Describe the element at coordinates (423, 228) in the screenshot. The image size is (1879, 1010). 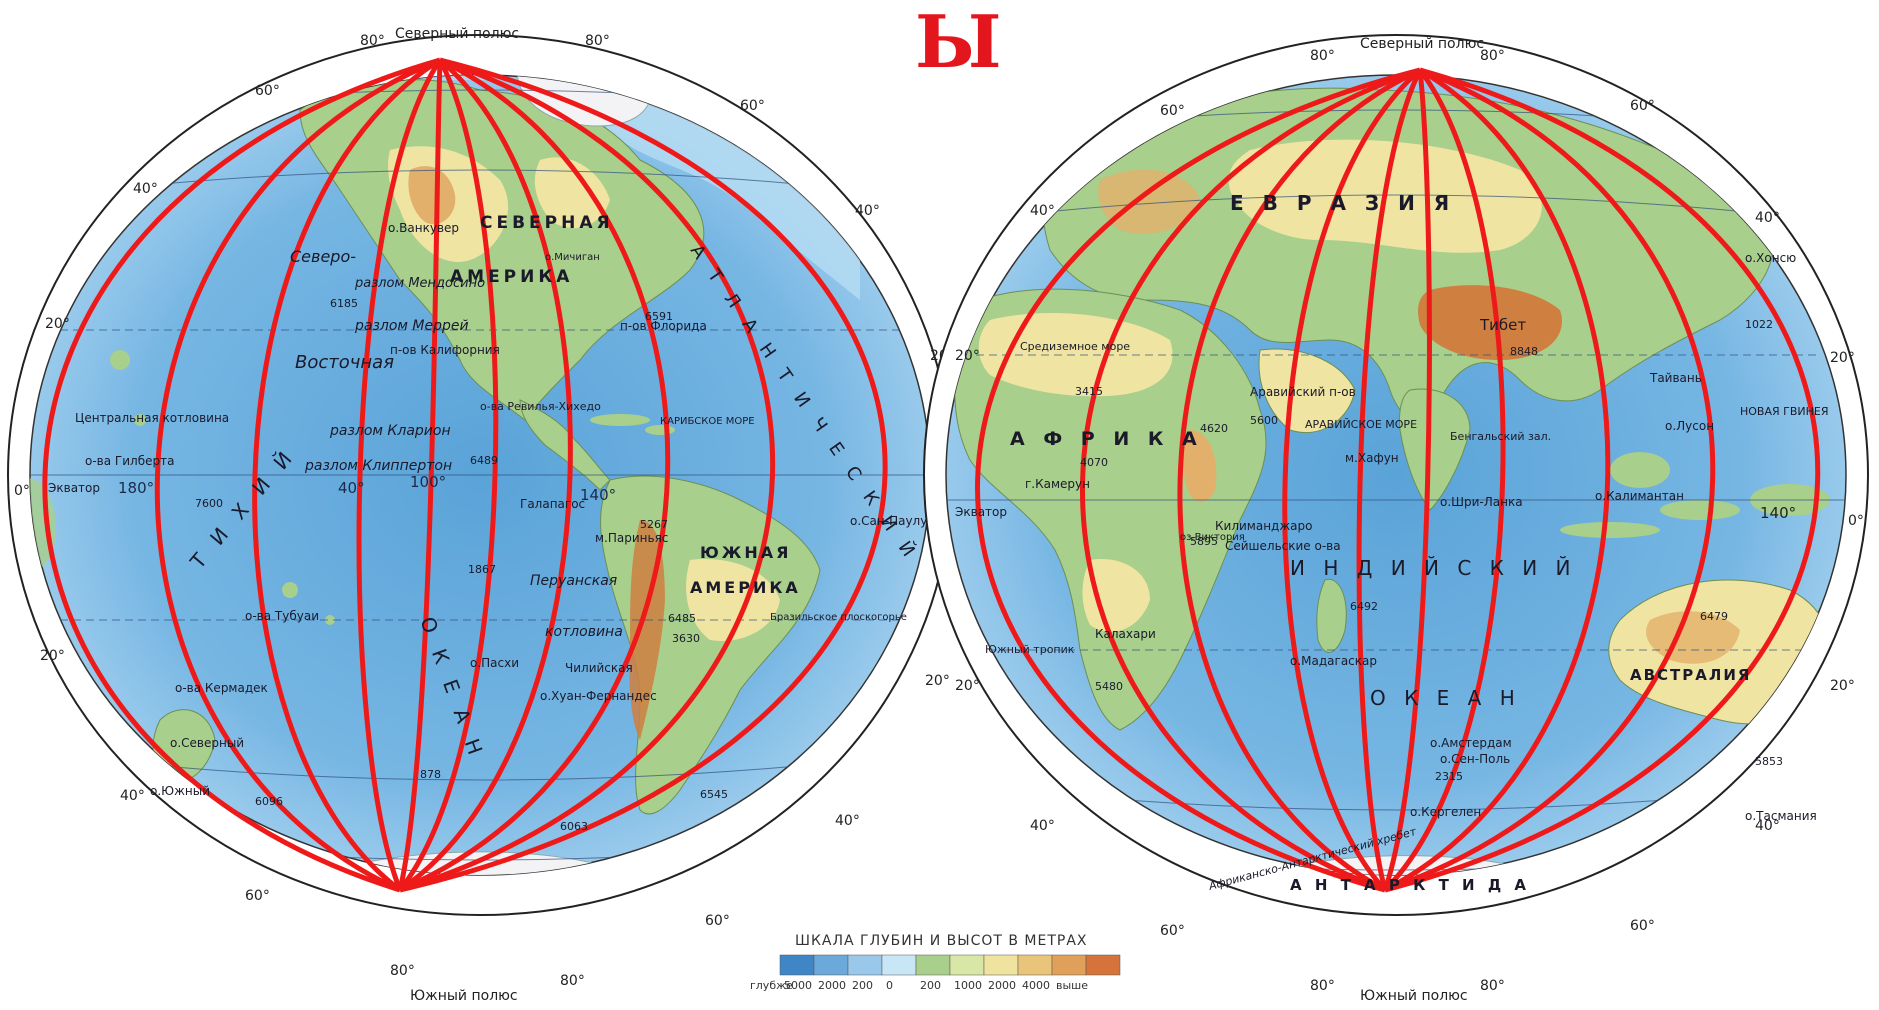
I see `west-label-vankuver: о.Ванкувер` at that location.